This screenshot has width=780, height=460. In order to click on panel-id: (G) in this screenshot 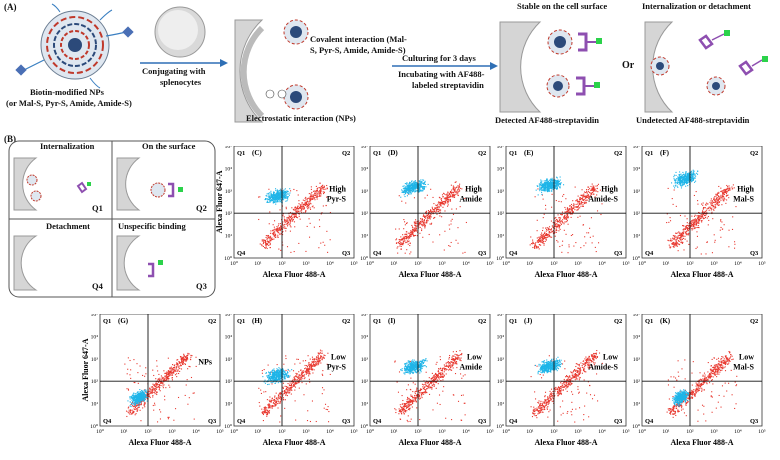, I will do `click(123, 321)`.